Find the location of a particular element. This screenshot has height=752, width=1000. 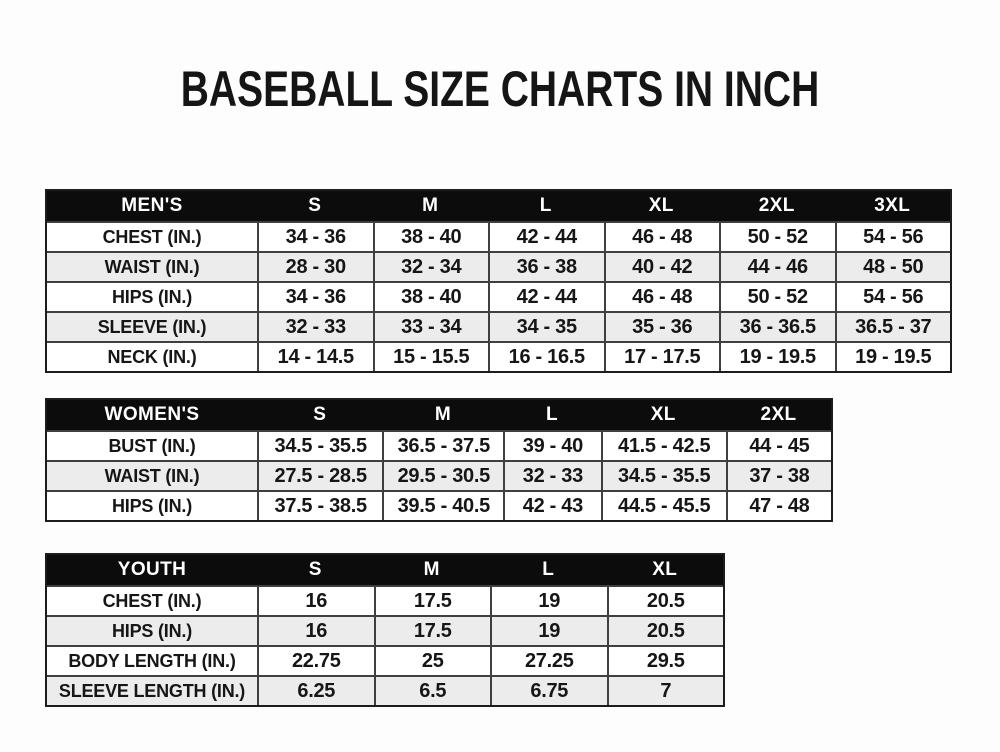

youth-size-header-s: S is located at coordinates (315, 569).